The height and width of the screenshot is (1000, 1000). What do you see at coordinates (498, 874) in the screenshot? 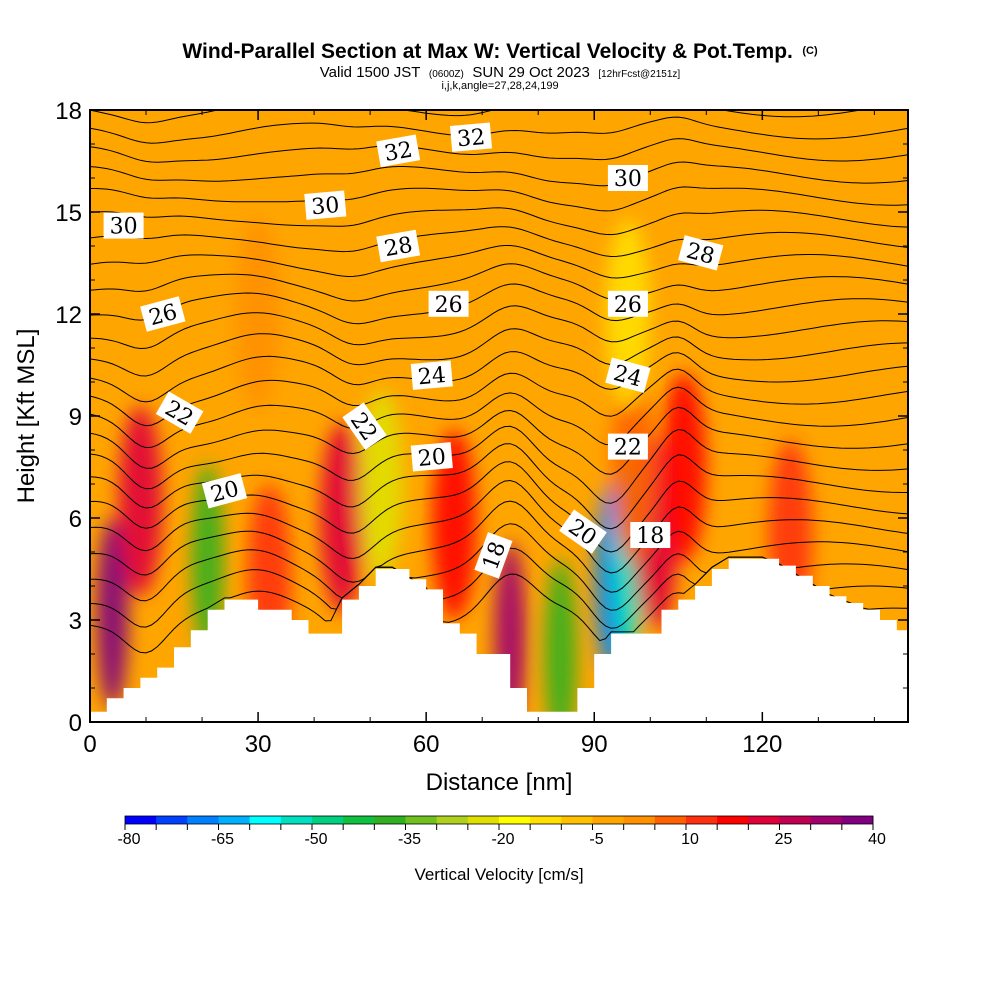
I see `colorbar-title: Vertical Velocity [cm/s]` at bounding box center [498, 874].